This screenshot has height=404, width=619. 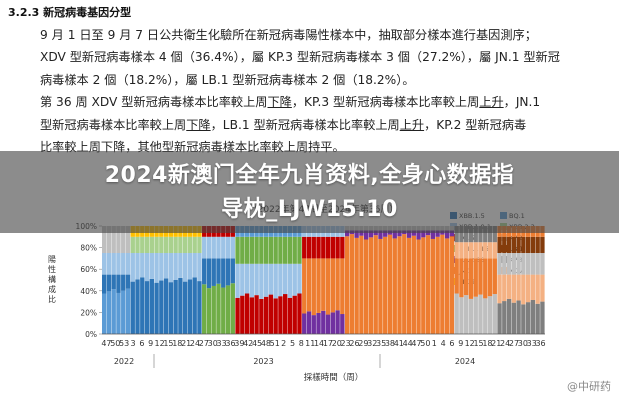 What do you see at coordinates (328, 343) in the screenshot?
I see `x-tick-label: 17` at bounding box center [328, 343].